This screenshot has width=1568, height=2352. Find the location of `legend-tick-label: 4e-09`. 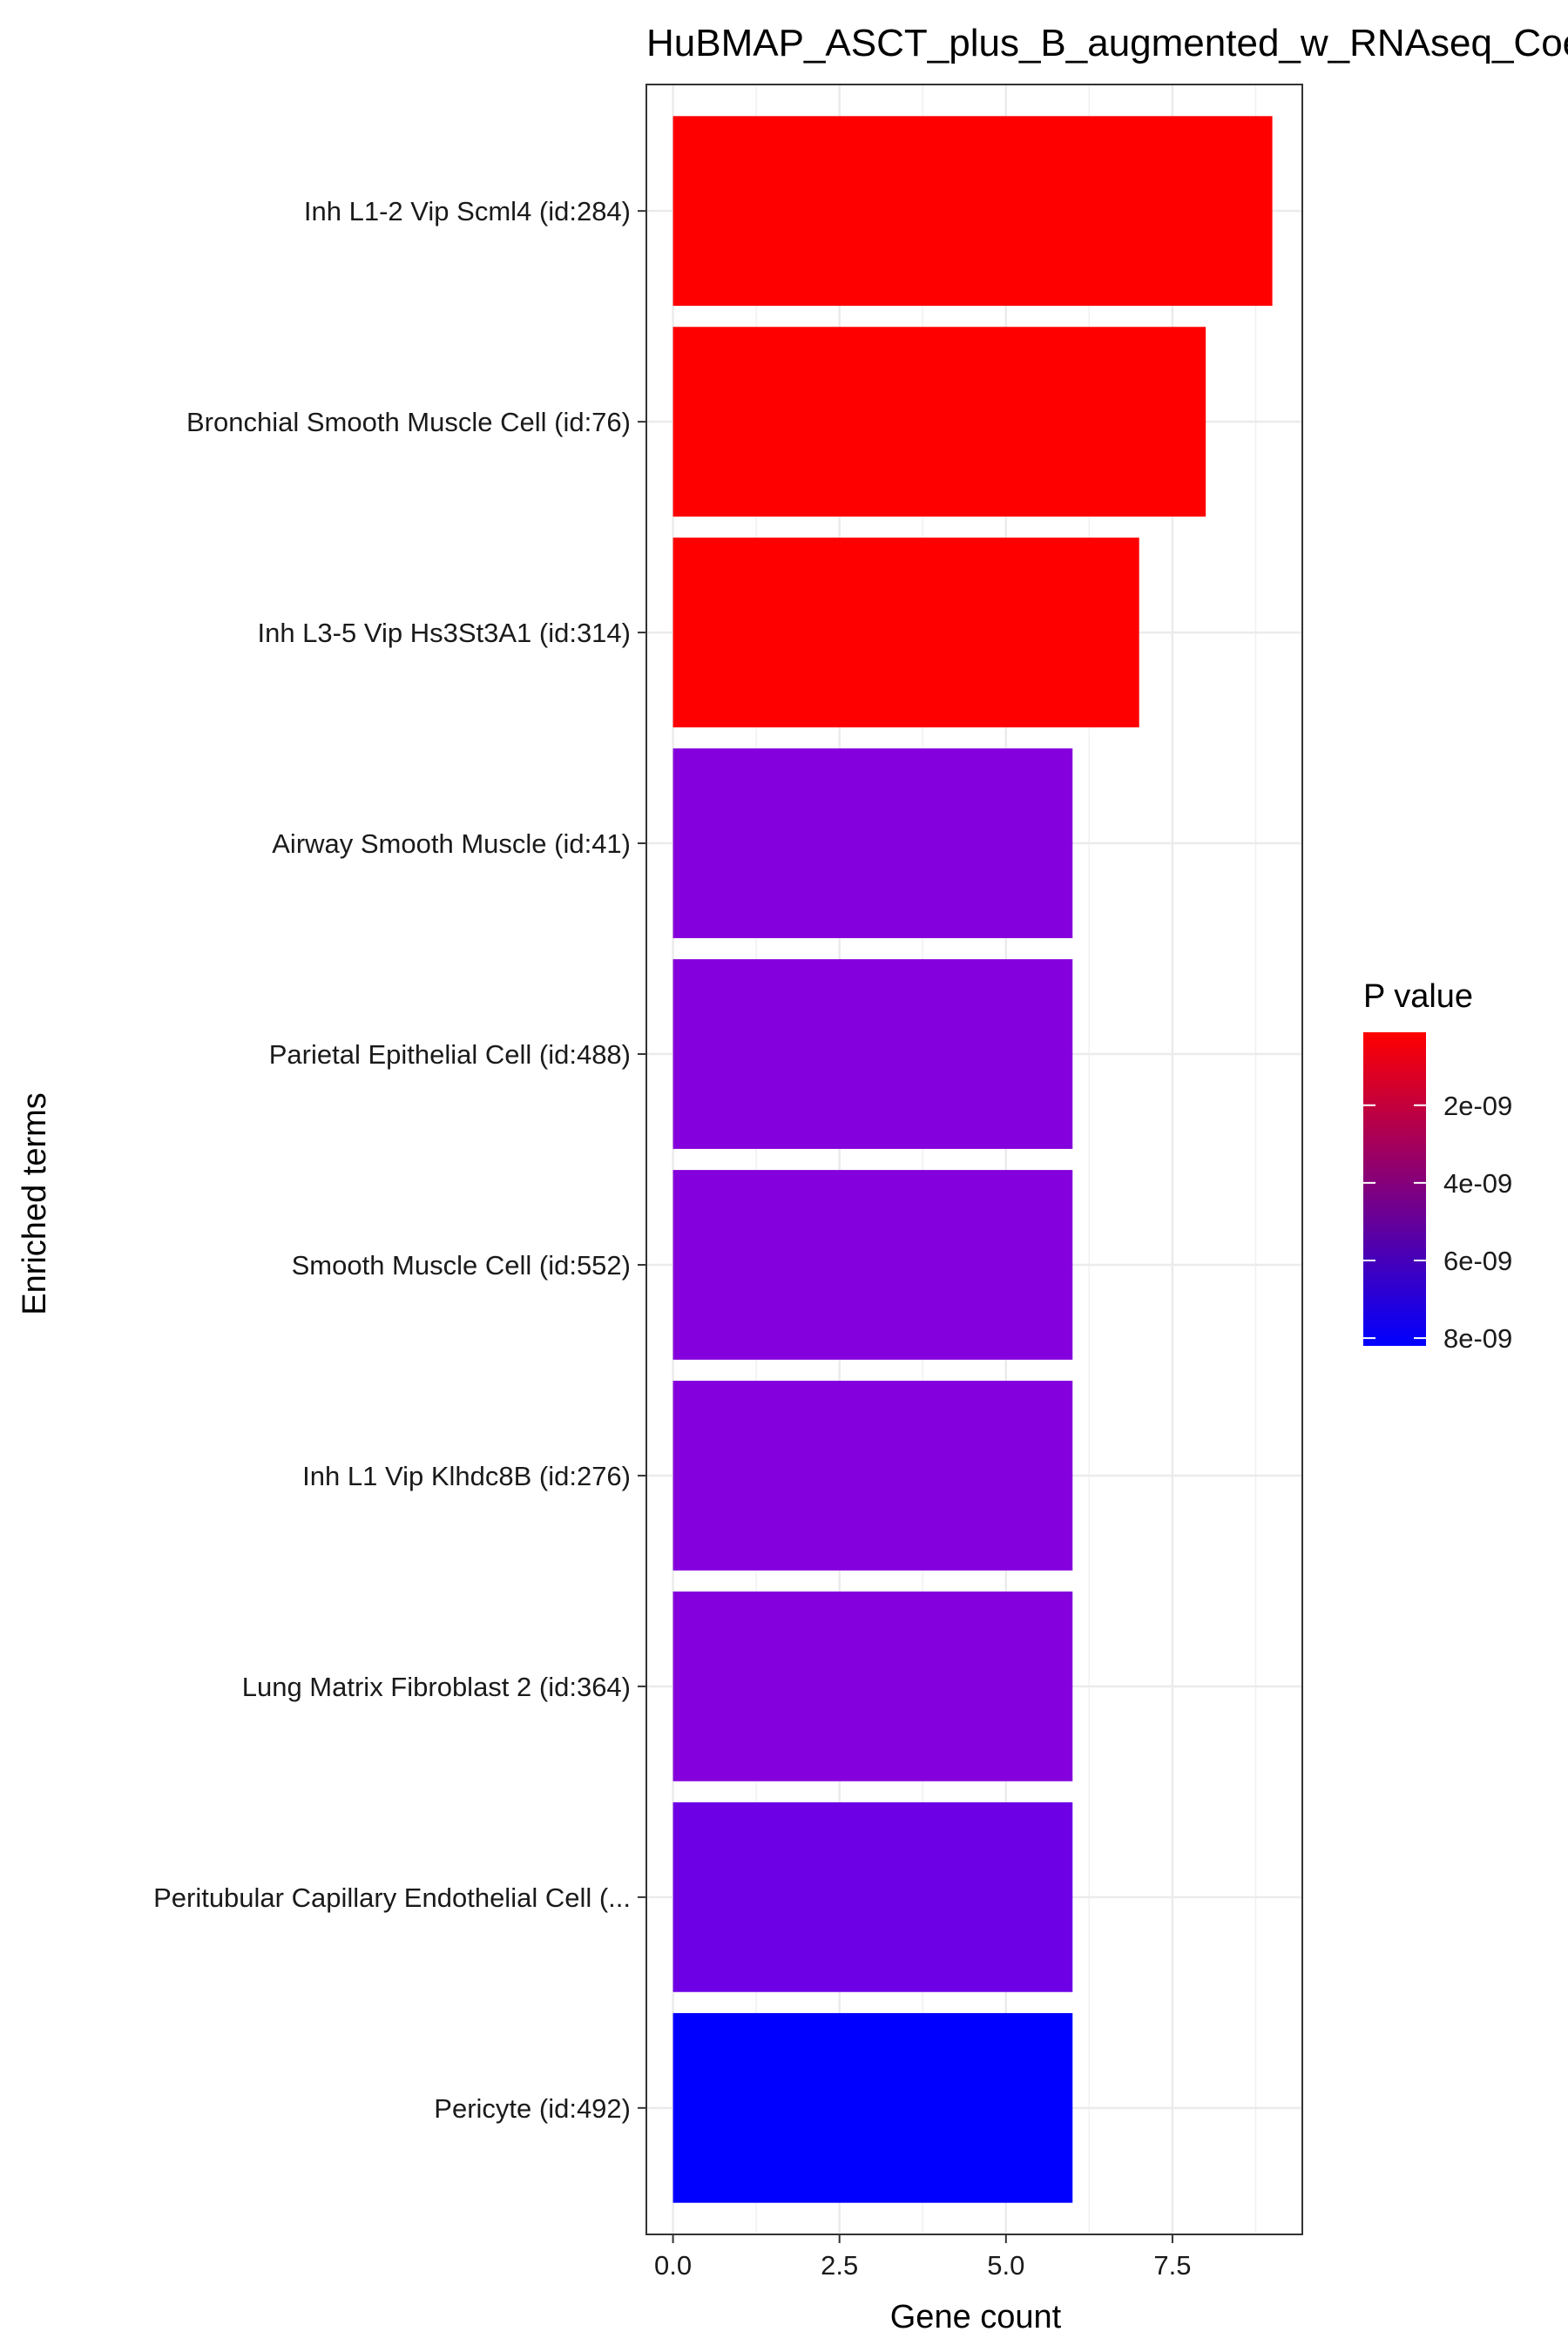

legend-tick-label: 4e-09 is located at coordinates (1477, 1183).